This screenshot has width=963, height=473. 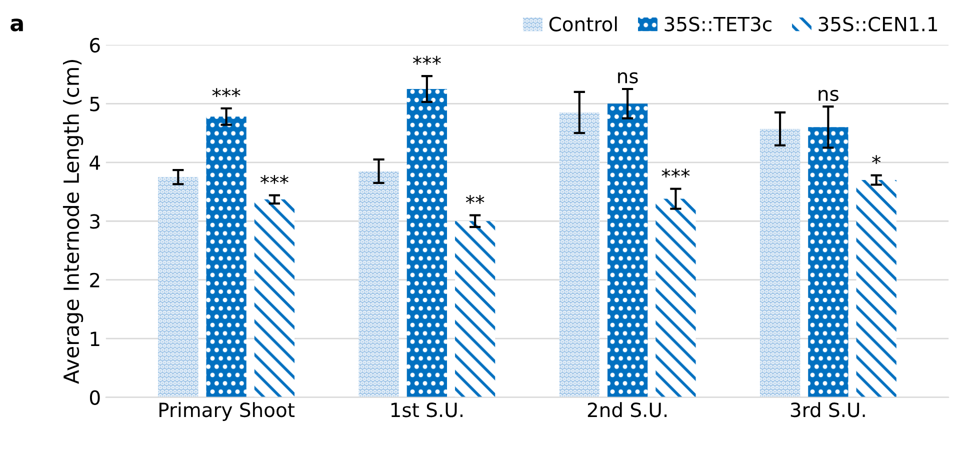 What do you see at coordinates (878, 24) in the screenshot?
I see `legend-label: 35S::CEN1.1` at bounding box center [878, 24].